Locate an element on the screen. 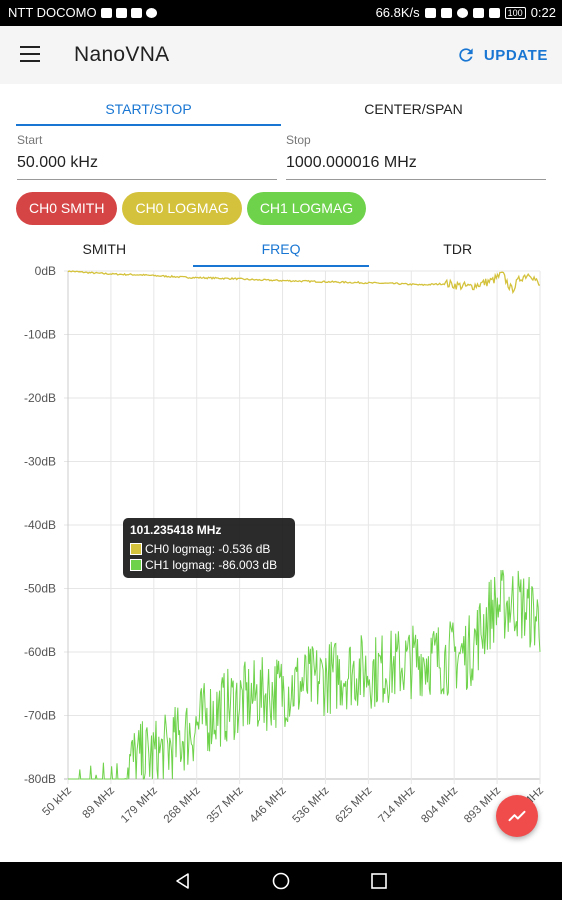 The height and width of the screenshot is (900, 562). status-left: NTT DOCOMO is located at coordinates (82, 12).